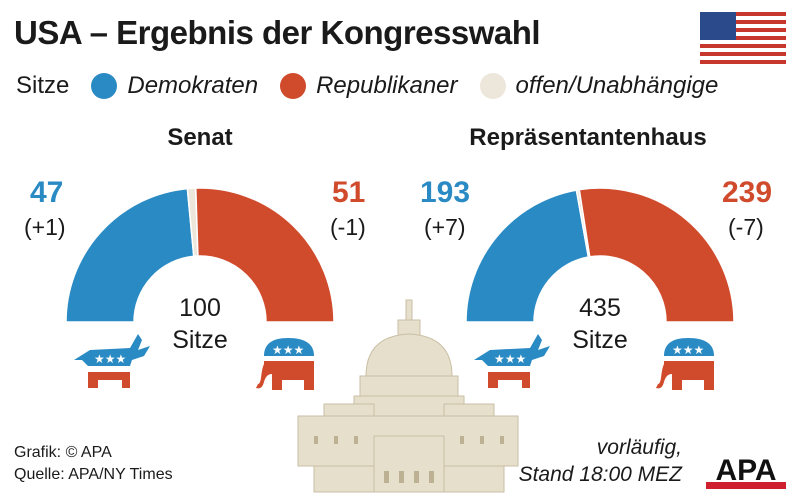 This screenshot has width=800, height=500. Describe the element at coordinates (445, 192) in the screenshot. I see `house-dem-seats: 193` at that location.